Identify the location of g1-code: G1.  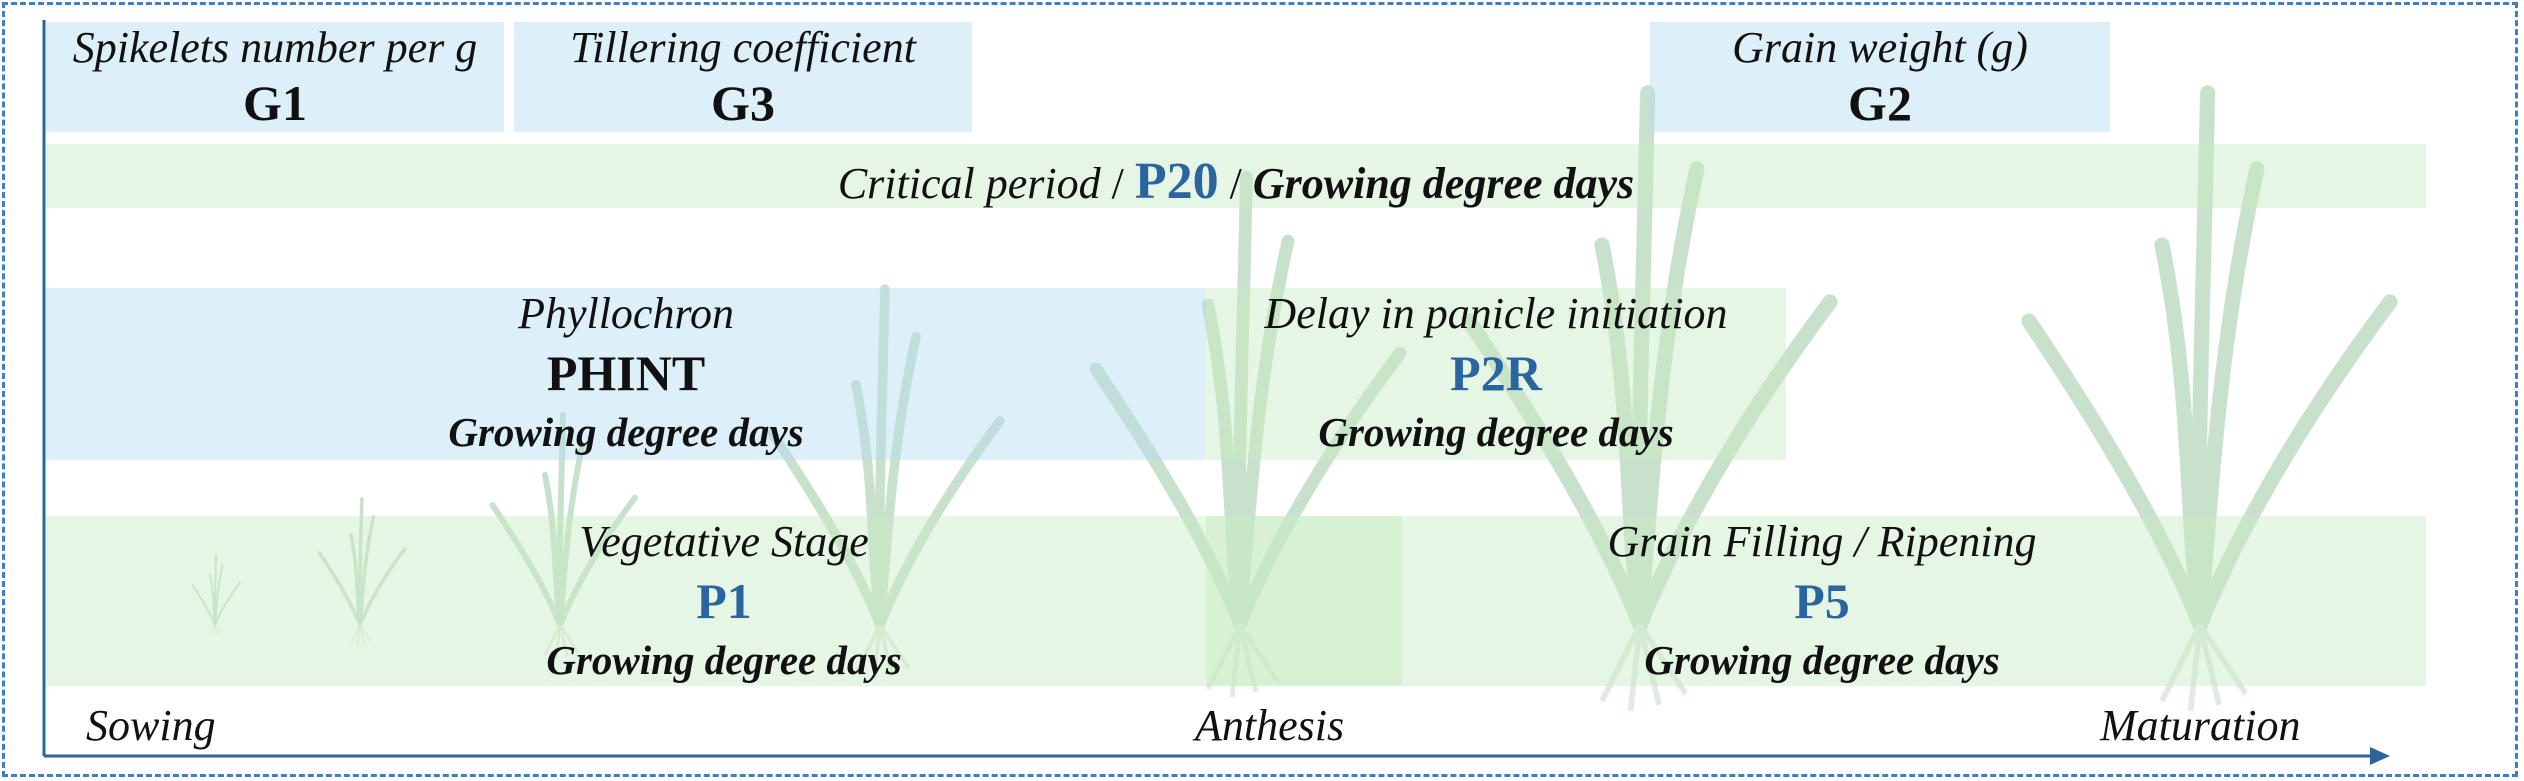
(275, 103).